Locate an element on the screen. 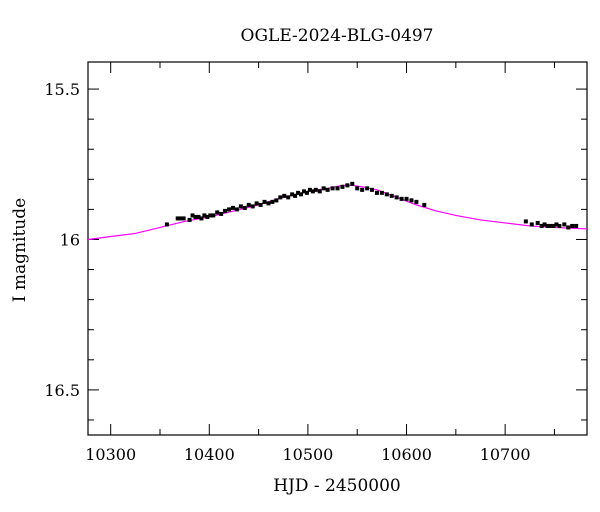 This screenshot has height=512, width=600. x-tick-label: 10500 is located at coordinates (307, 454).